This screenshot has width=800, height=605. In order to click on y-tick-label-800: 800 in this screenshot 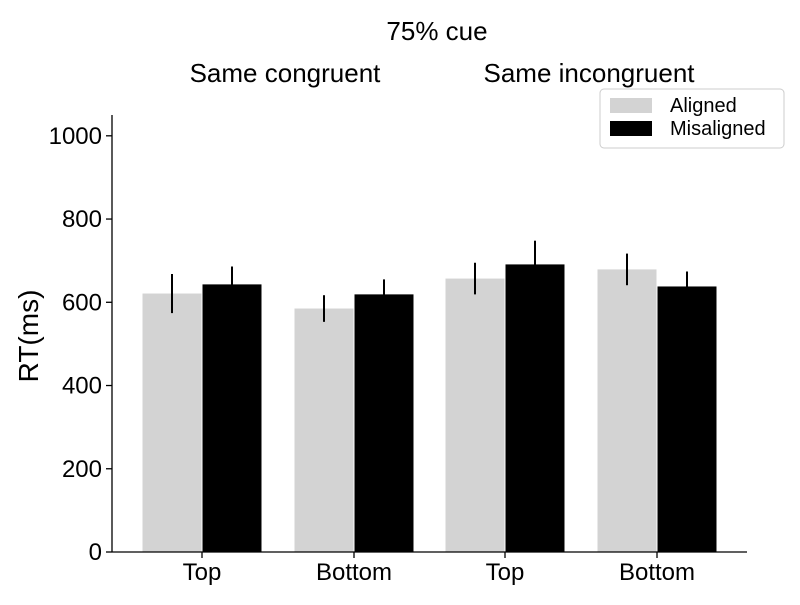, I will do `click(82, 219)`.